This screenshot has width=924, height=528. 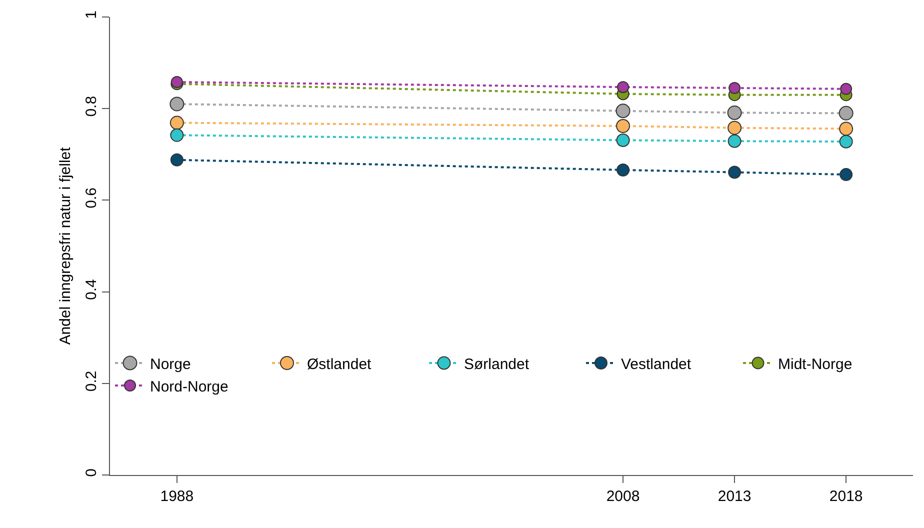 What do you see at coordinates (91, 472) in the screenshot?
I see `y-tick-label: 0` at bounding box center [91, 472].